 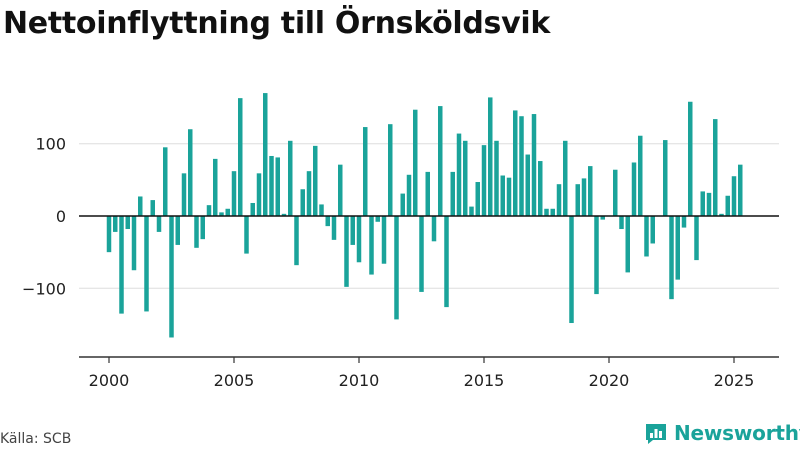 What do you see at coordinates (234, 380) in the screenshot?
I see `x-tick-label: 2005` at bounding box center [234, 380].